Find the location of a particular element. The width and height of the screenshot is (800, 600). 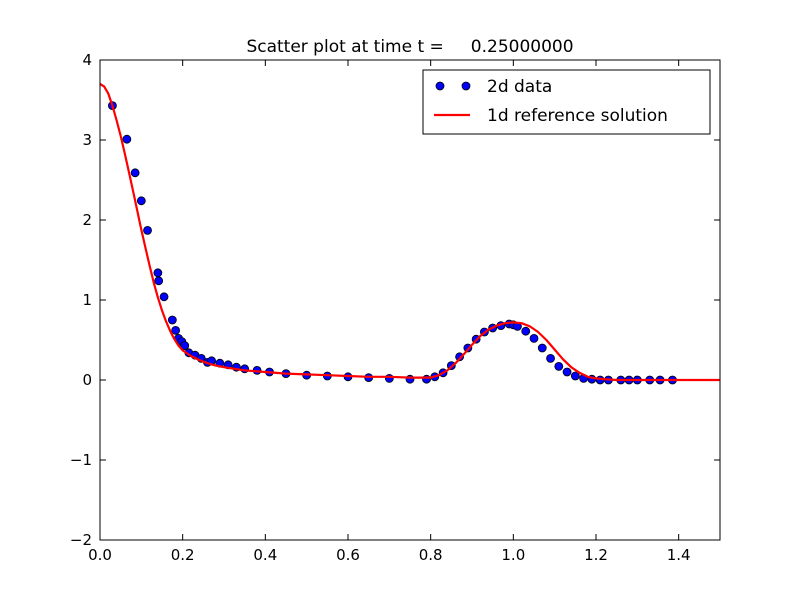

chart-title: Scatter plot at time t = 0.25000000 is located at coordinates (409, 47).